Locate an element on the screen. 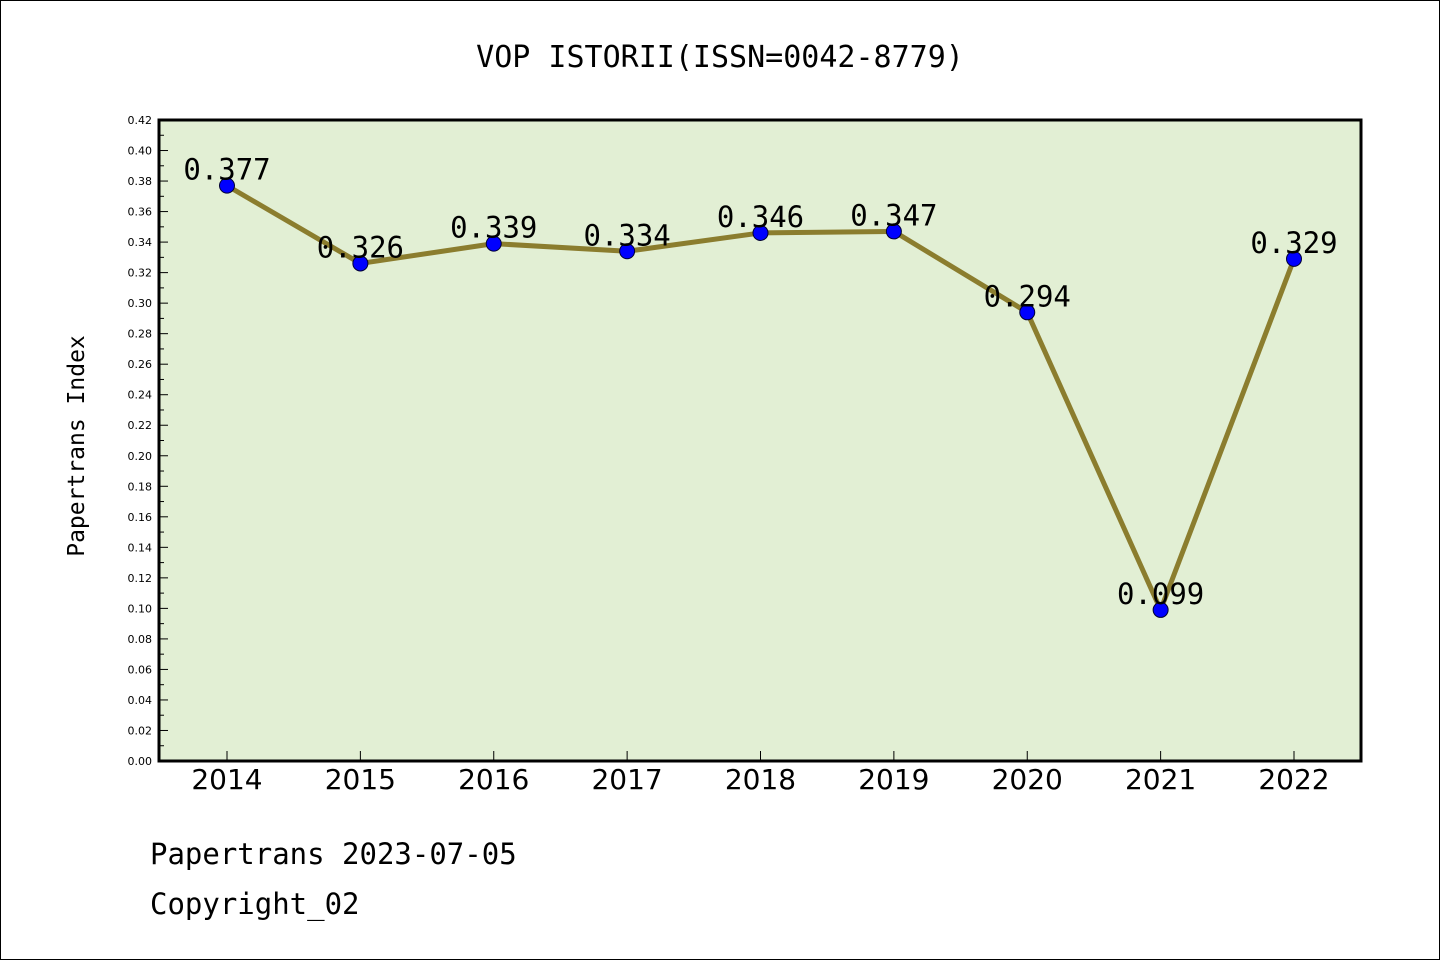  data-label: 0.326 is located at coordinates (360, 247).